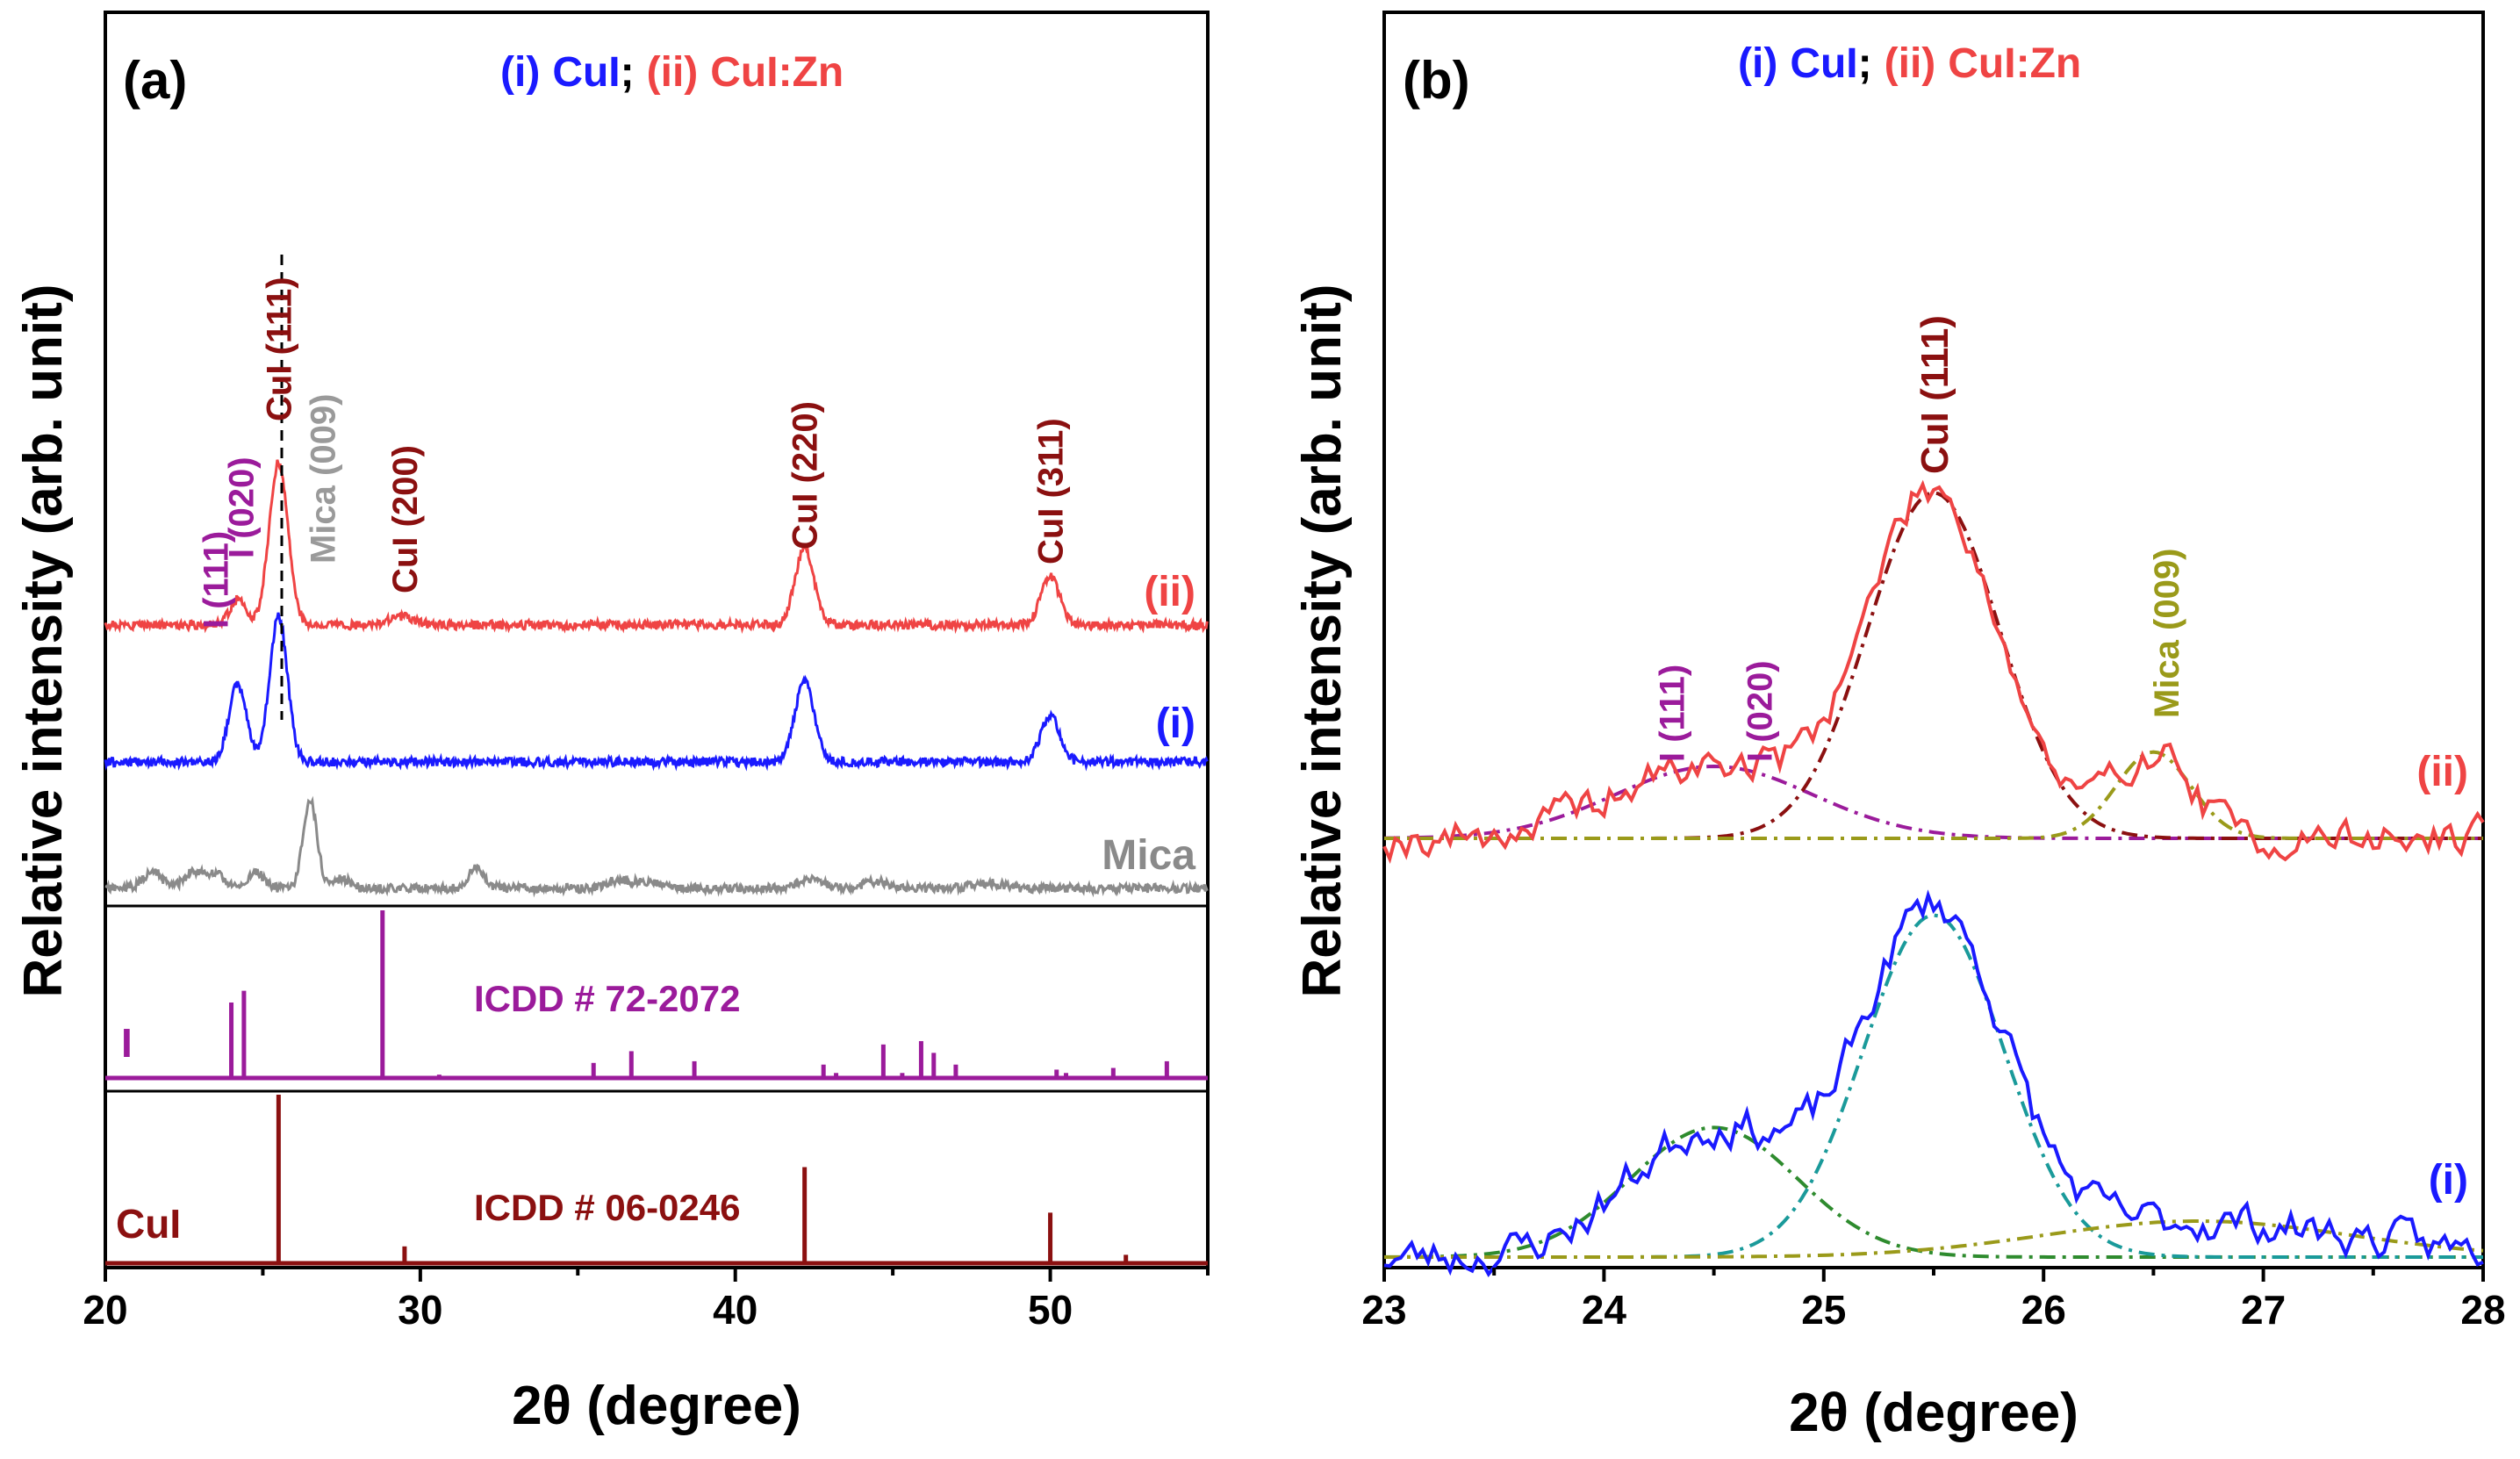  Describe the element at coordinates (1823, 63) in the screenshot. I see `legend-b-i-name: CuI` at that location.